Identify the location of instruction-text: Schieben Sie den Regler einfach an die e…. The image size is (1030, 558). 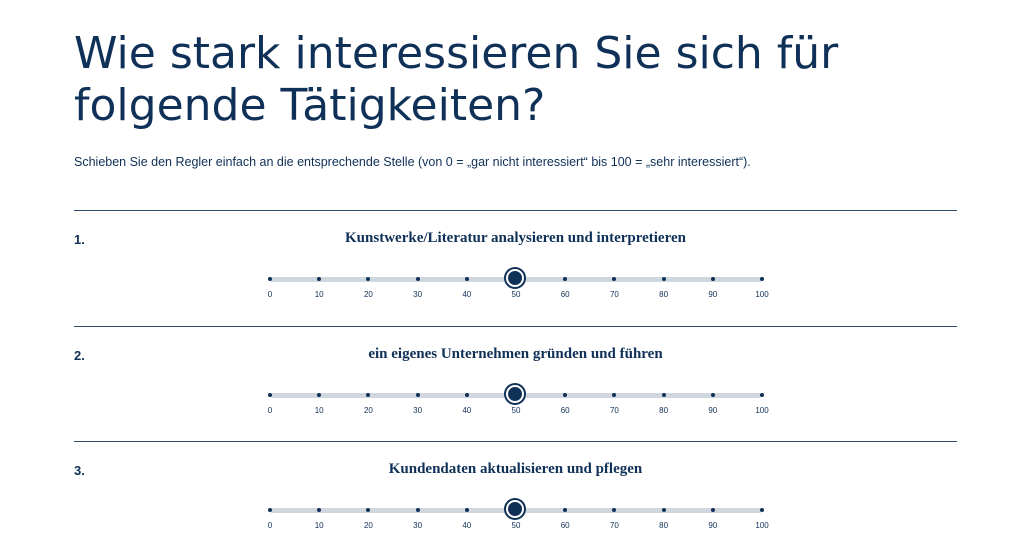
(412, 162).